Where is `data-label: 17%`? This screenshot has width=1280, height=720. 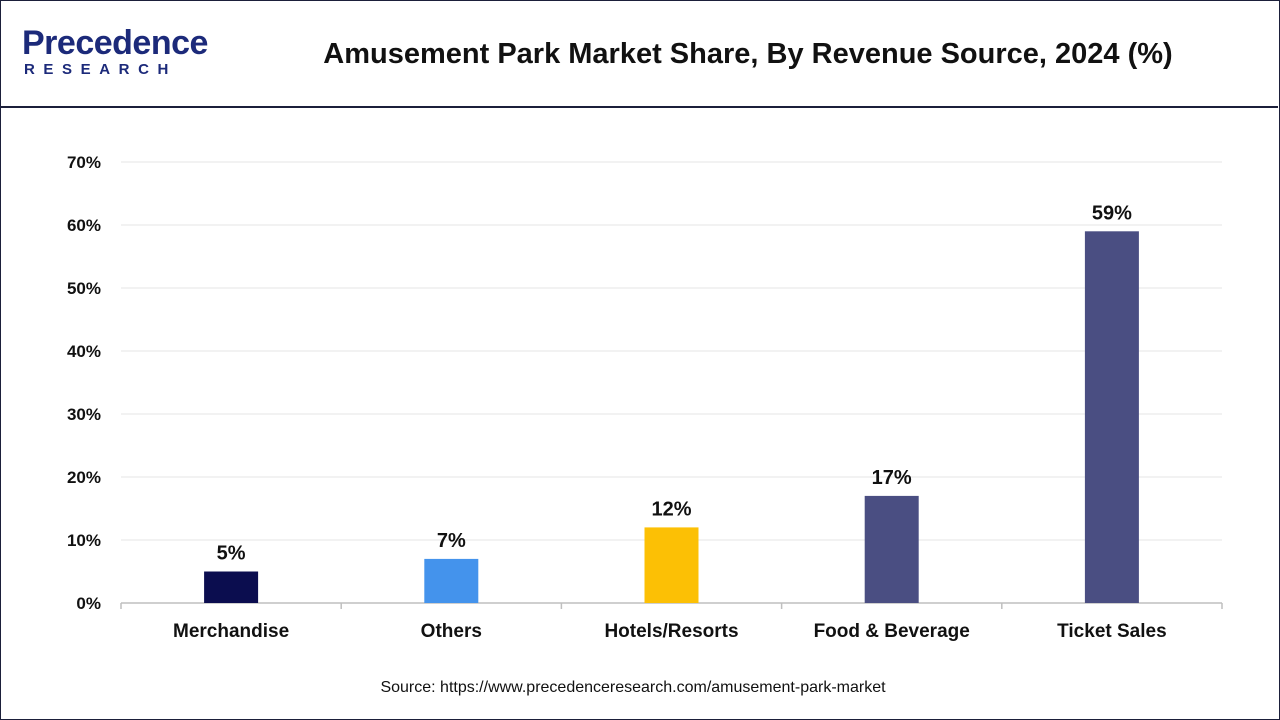
data-label: 17% is located at coordinates (892, 478).